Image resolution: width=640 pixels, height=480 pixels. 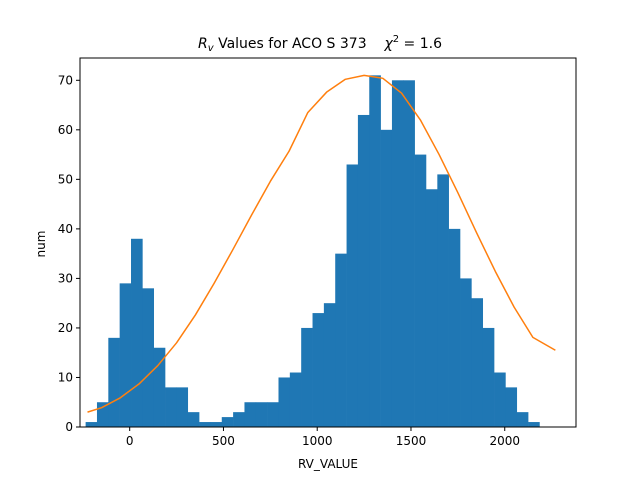 I want to click on y-tick-label: 70, so click(x=65, y=80).